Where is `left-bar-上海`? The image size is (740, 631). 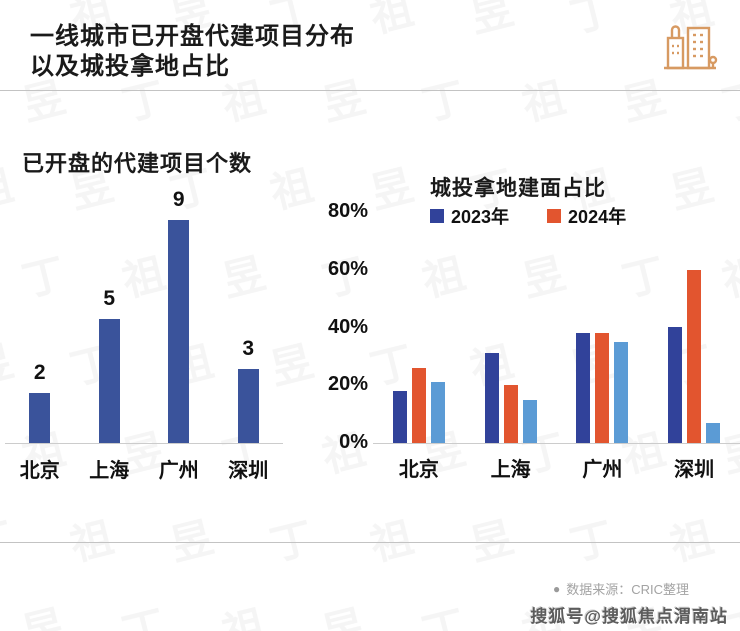
left-bar-上海 is located at coordinates (109, 381).